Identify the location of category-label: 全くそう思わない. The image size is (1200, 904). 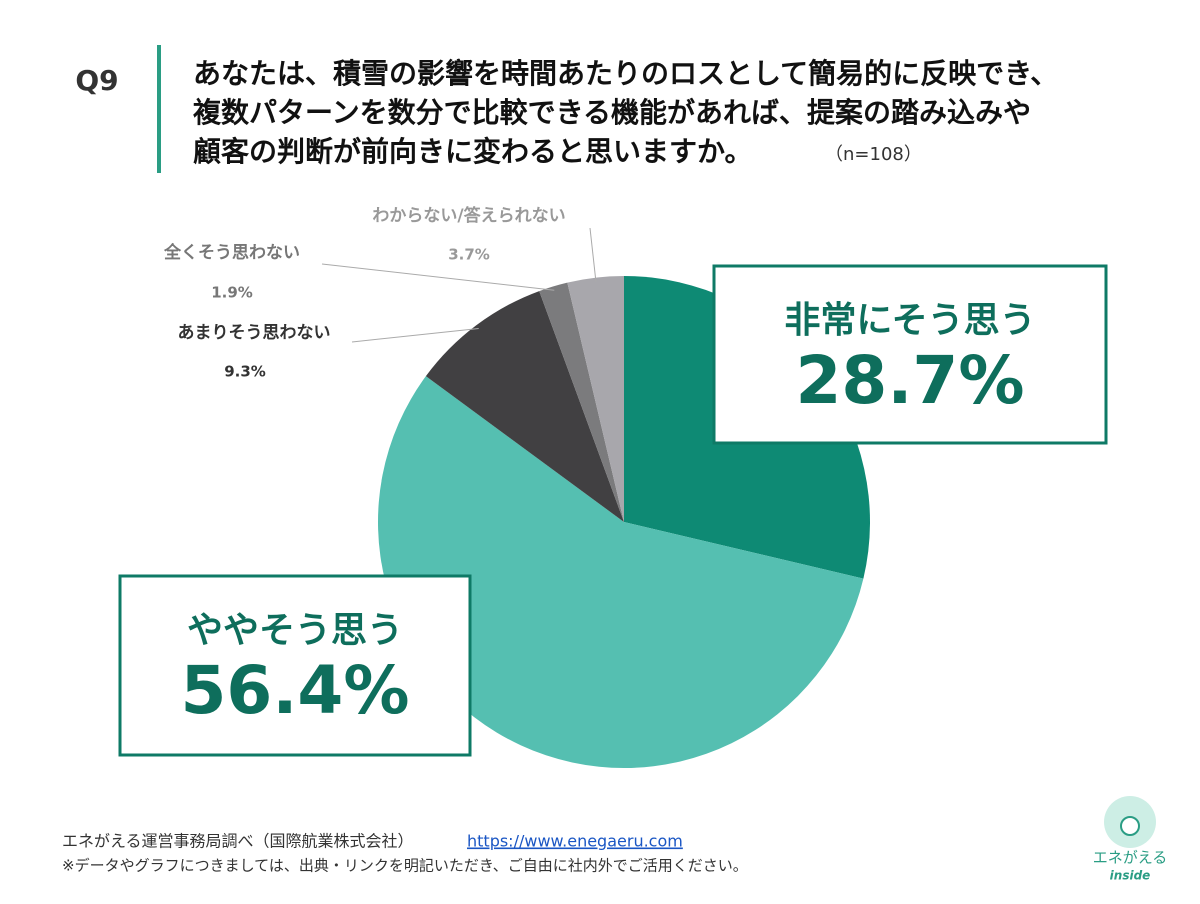
(231, 252).